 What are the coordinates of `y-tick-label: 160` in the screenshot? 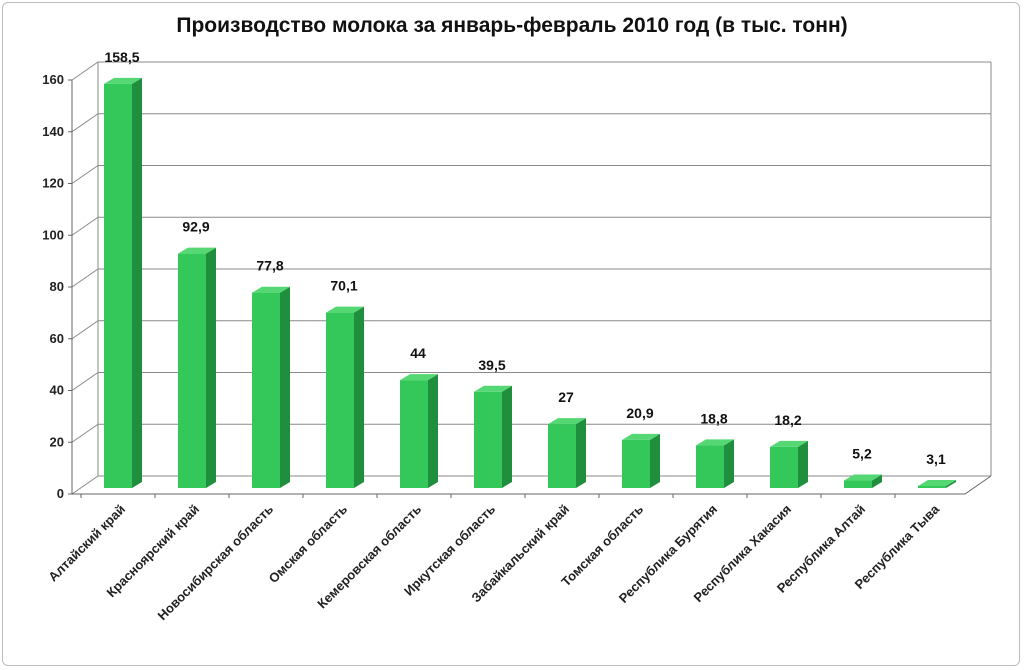 It's located at (53, 79).